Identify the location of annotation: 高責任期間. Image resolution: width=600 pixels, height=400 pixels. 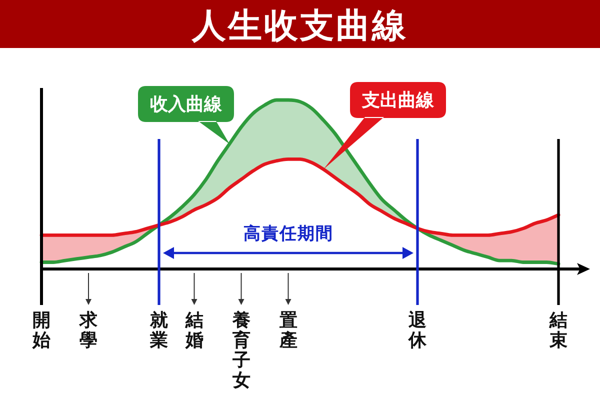
(288, 234).